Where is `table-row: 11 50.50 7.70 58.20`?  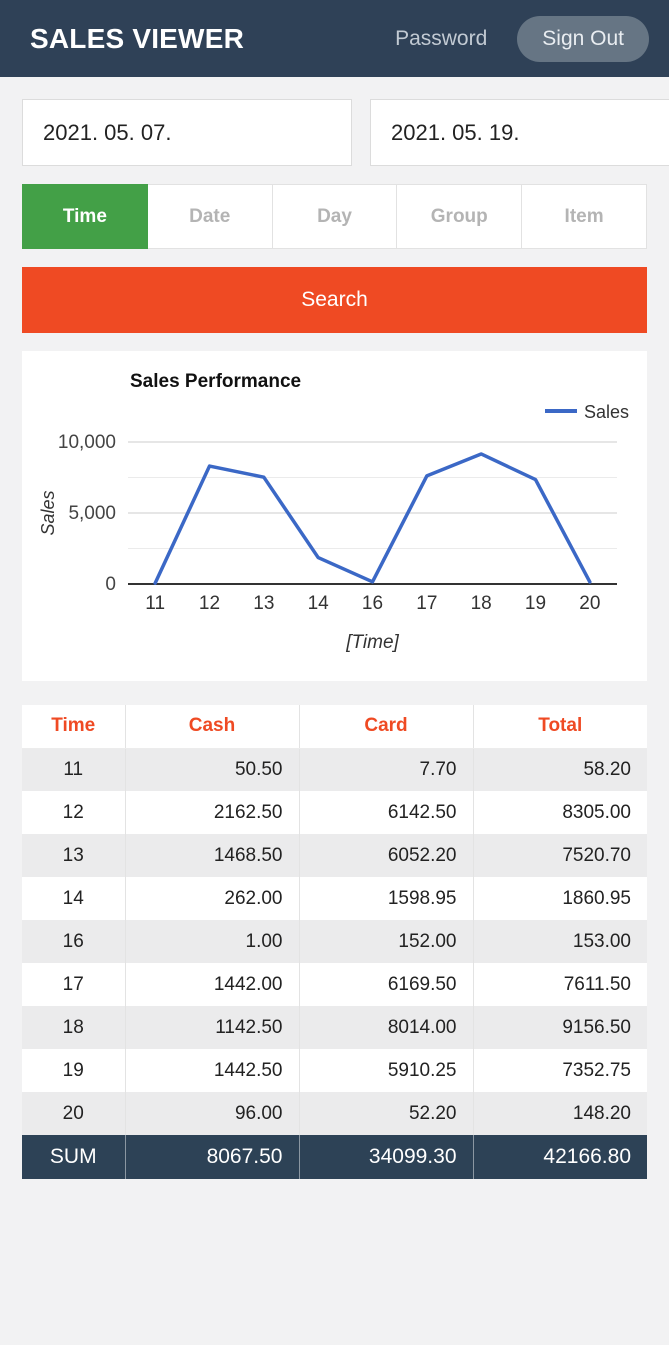
table-row: 11 50.50 7.70 58.20 is located at coordinates (334, 769).